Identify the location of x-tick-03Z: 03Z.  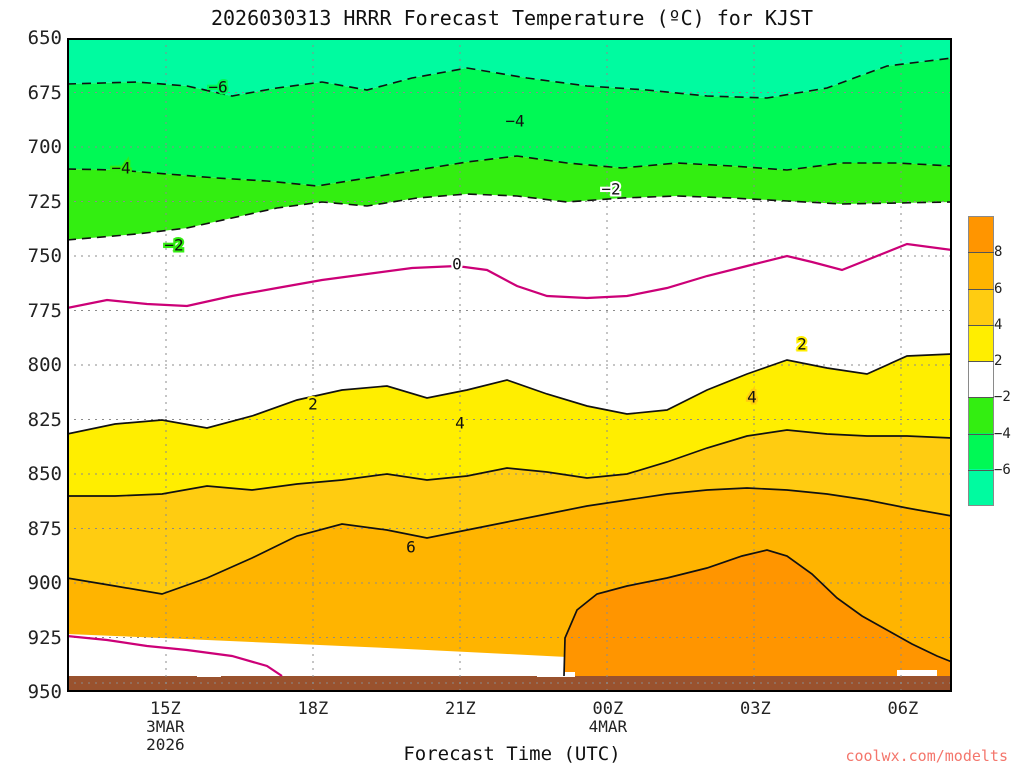
(755, 709).